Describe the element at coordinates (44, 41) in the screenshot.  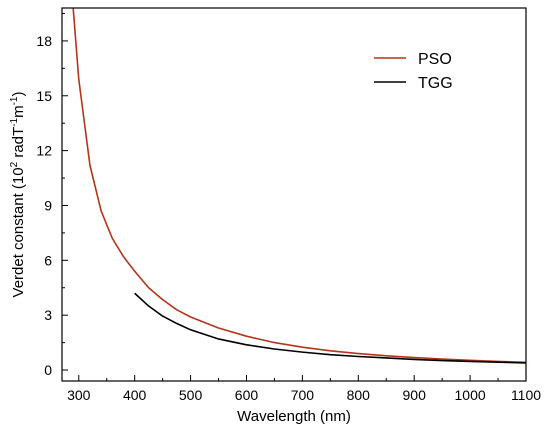
I see `y-tick-label: 18` at that location.